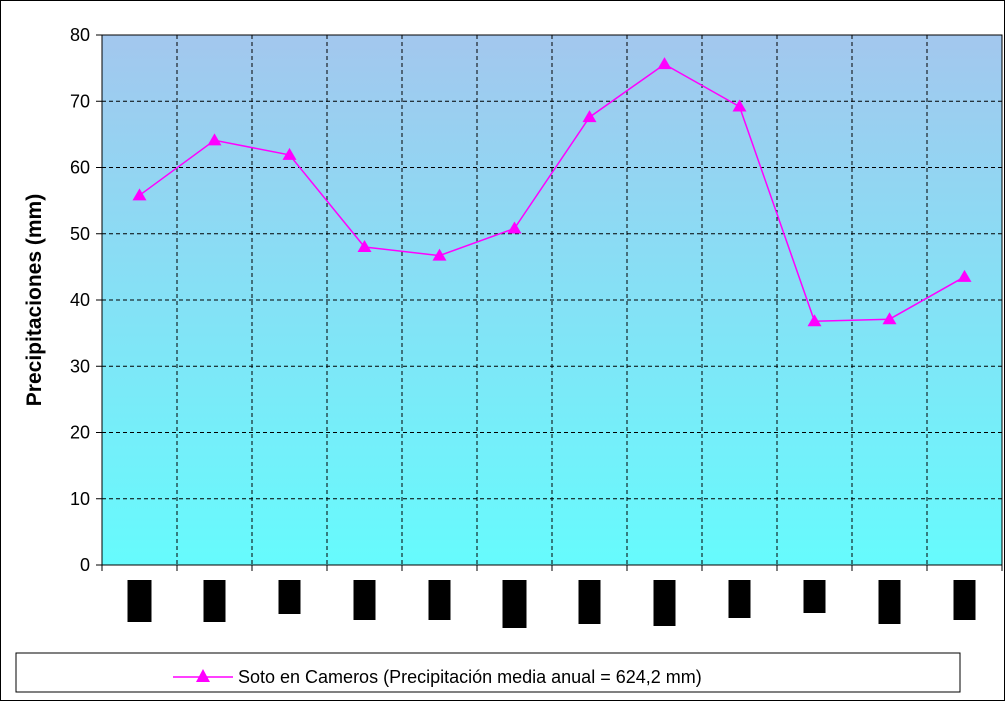  What do you see at coordinates (80, 433) in the screenshot?
I see `y-tick-label: 20` at bounding box center [80, 433].